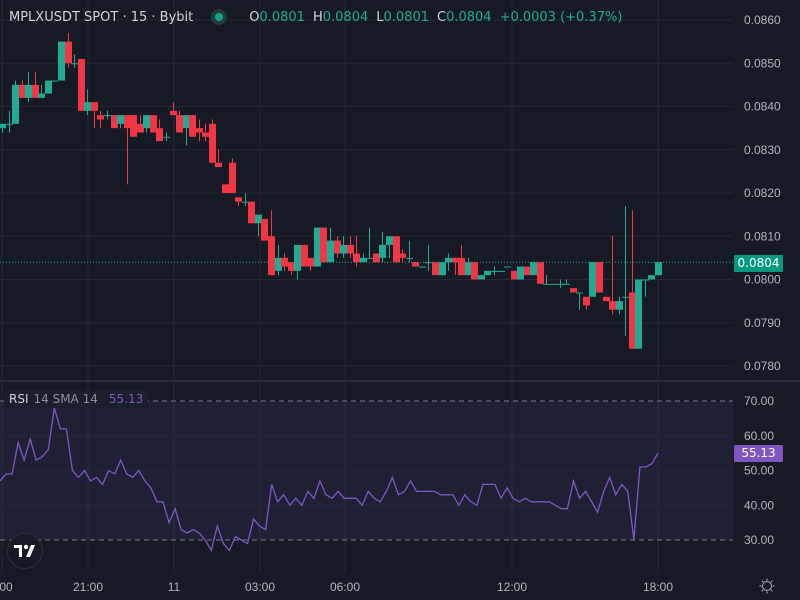  Describe the element at coordinates (762, 366) in the screenshot. I see `price-axis-label: 0.0780` at that location.